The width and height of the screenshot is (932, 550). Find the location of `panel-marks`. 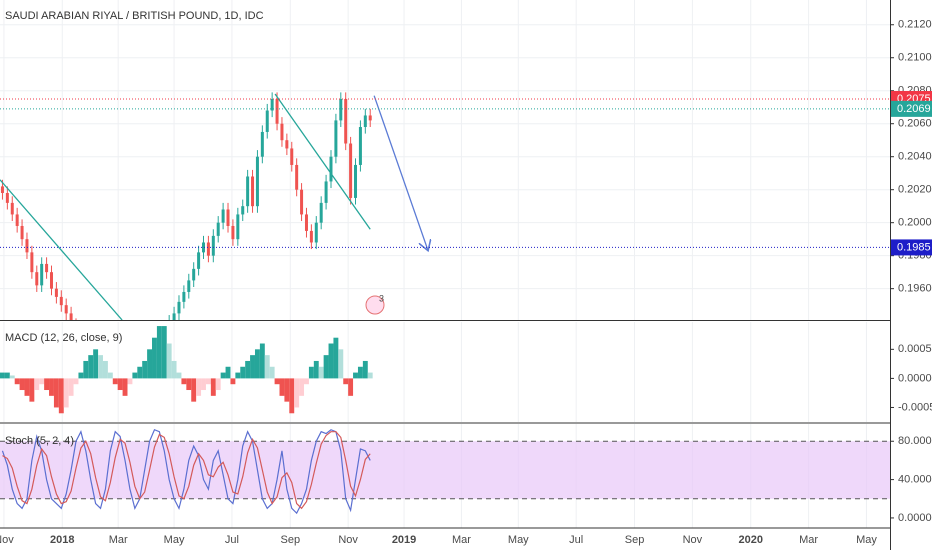

panel-marks is located at coordinates (186, 370).